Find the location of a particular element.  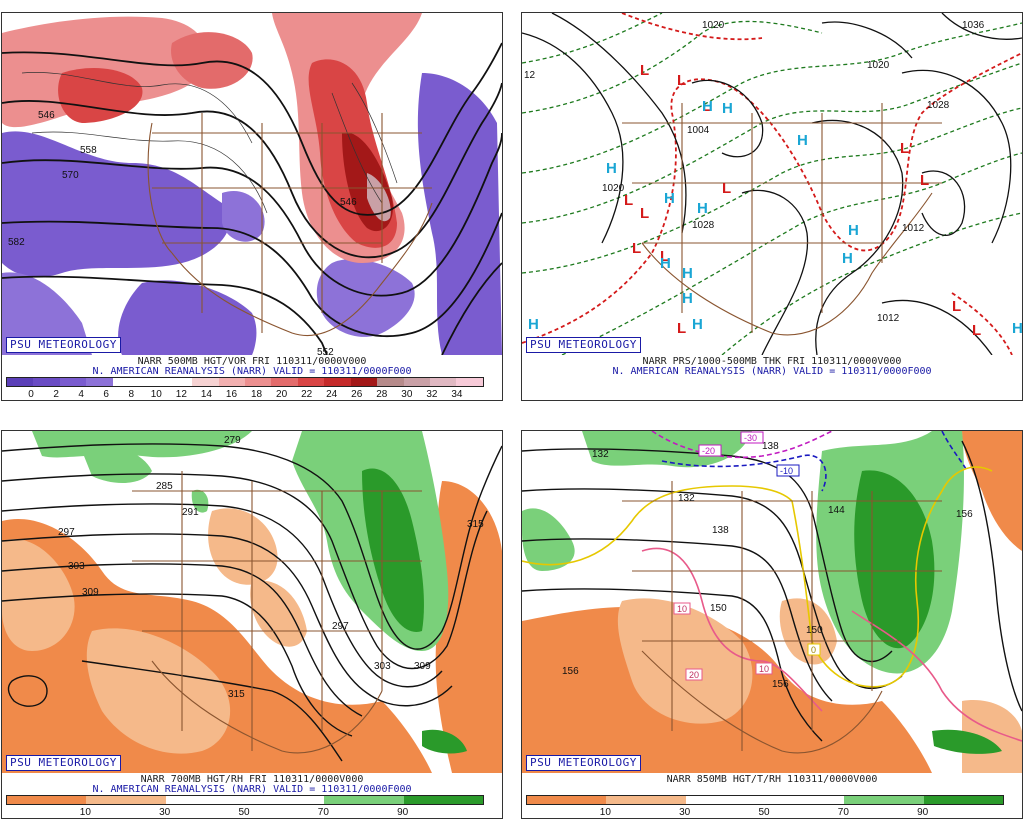

colorbar-ticks: 0 2 4 6 8 10 12 14 16 18 20 22 24 26 28 30 32 34 is located at coordinates (245, 394).